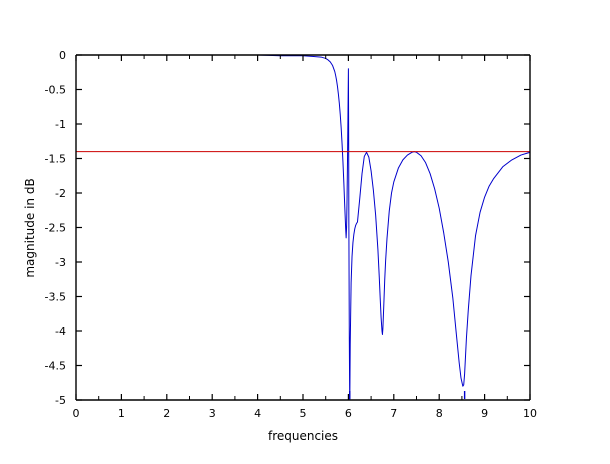  I want to click on x-tick-label: 0, so click(76, 413).